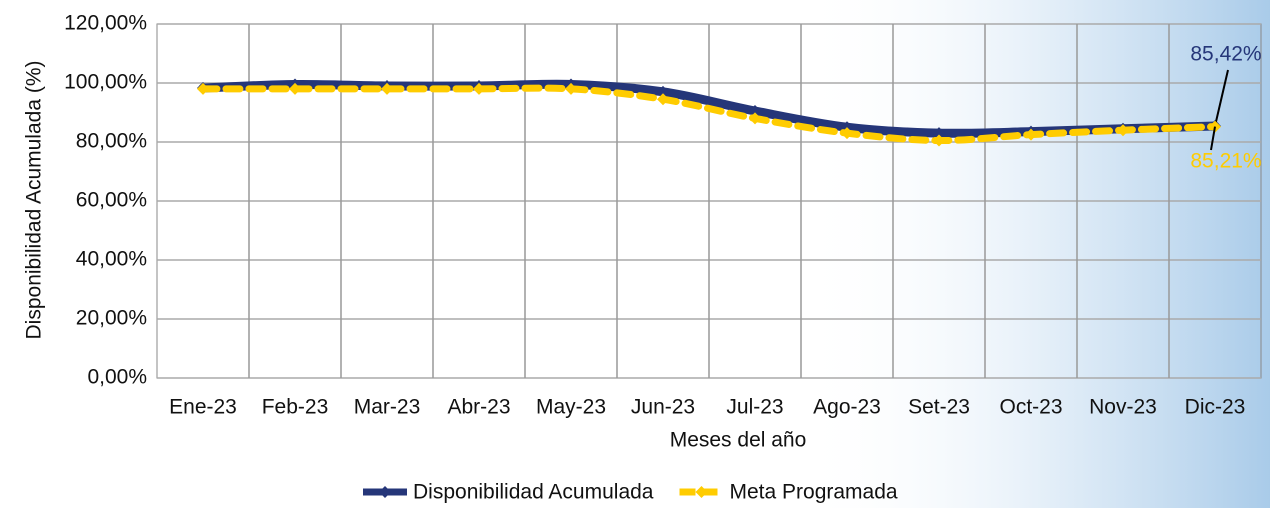 This screenshot has width=1270, height=508. I want to click on y-tick-label: 0,00%, so click(117, 377).